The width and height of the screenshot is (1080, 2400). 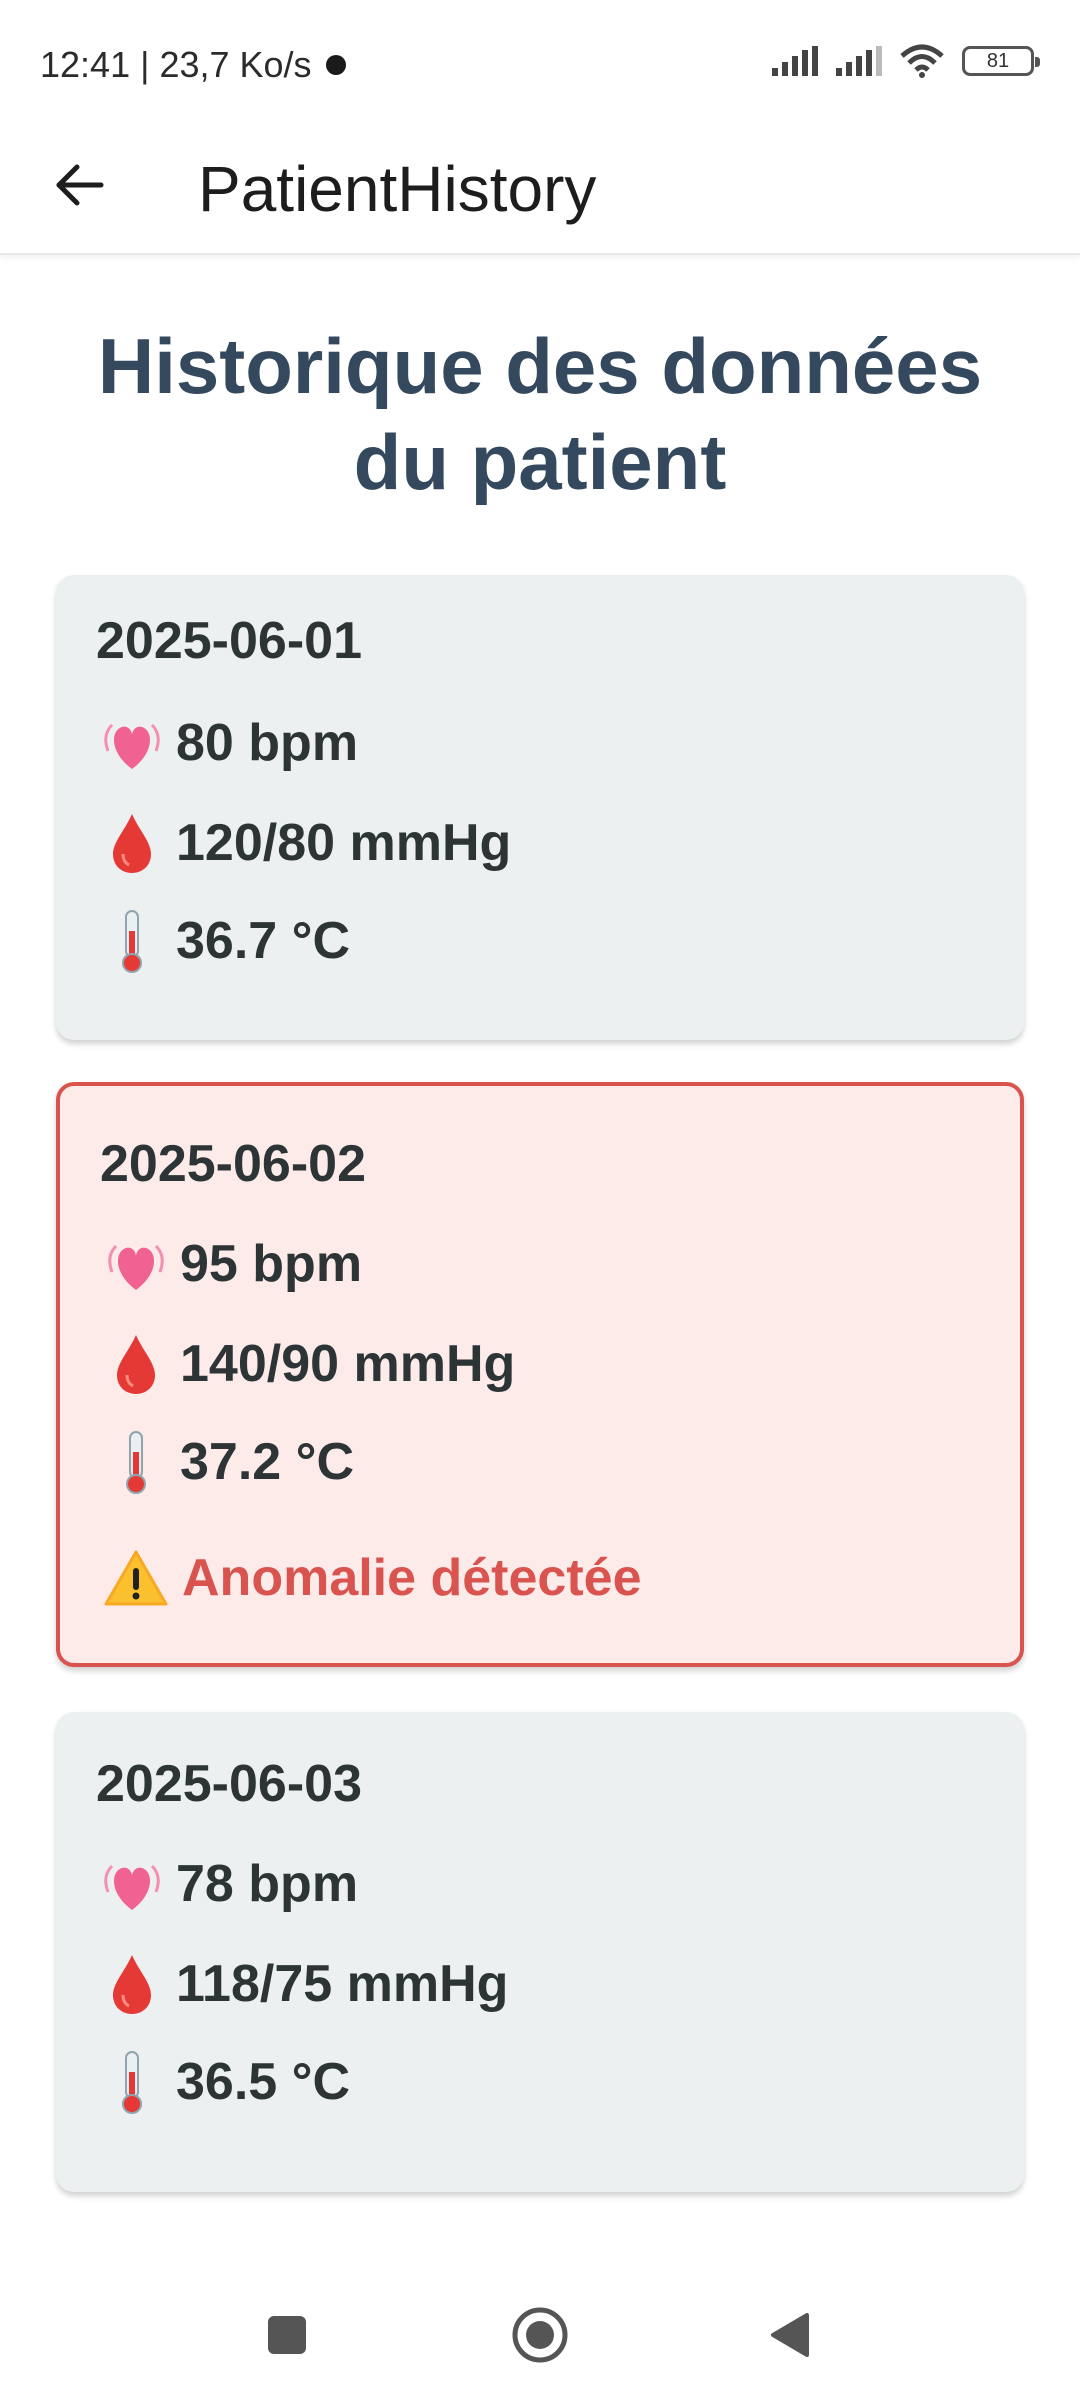 I want to click on warning-icon, so click(x=136, y=1578).